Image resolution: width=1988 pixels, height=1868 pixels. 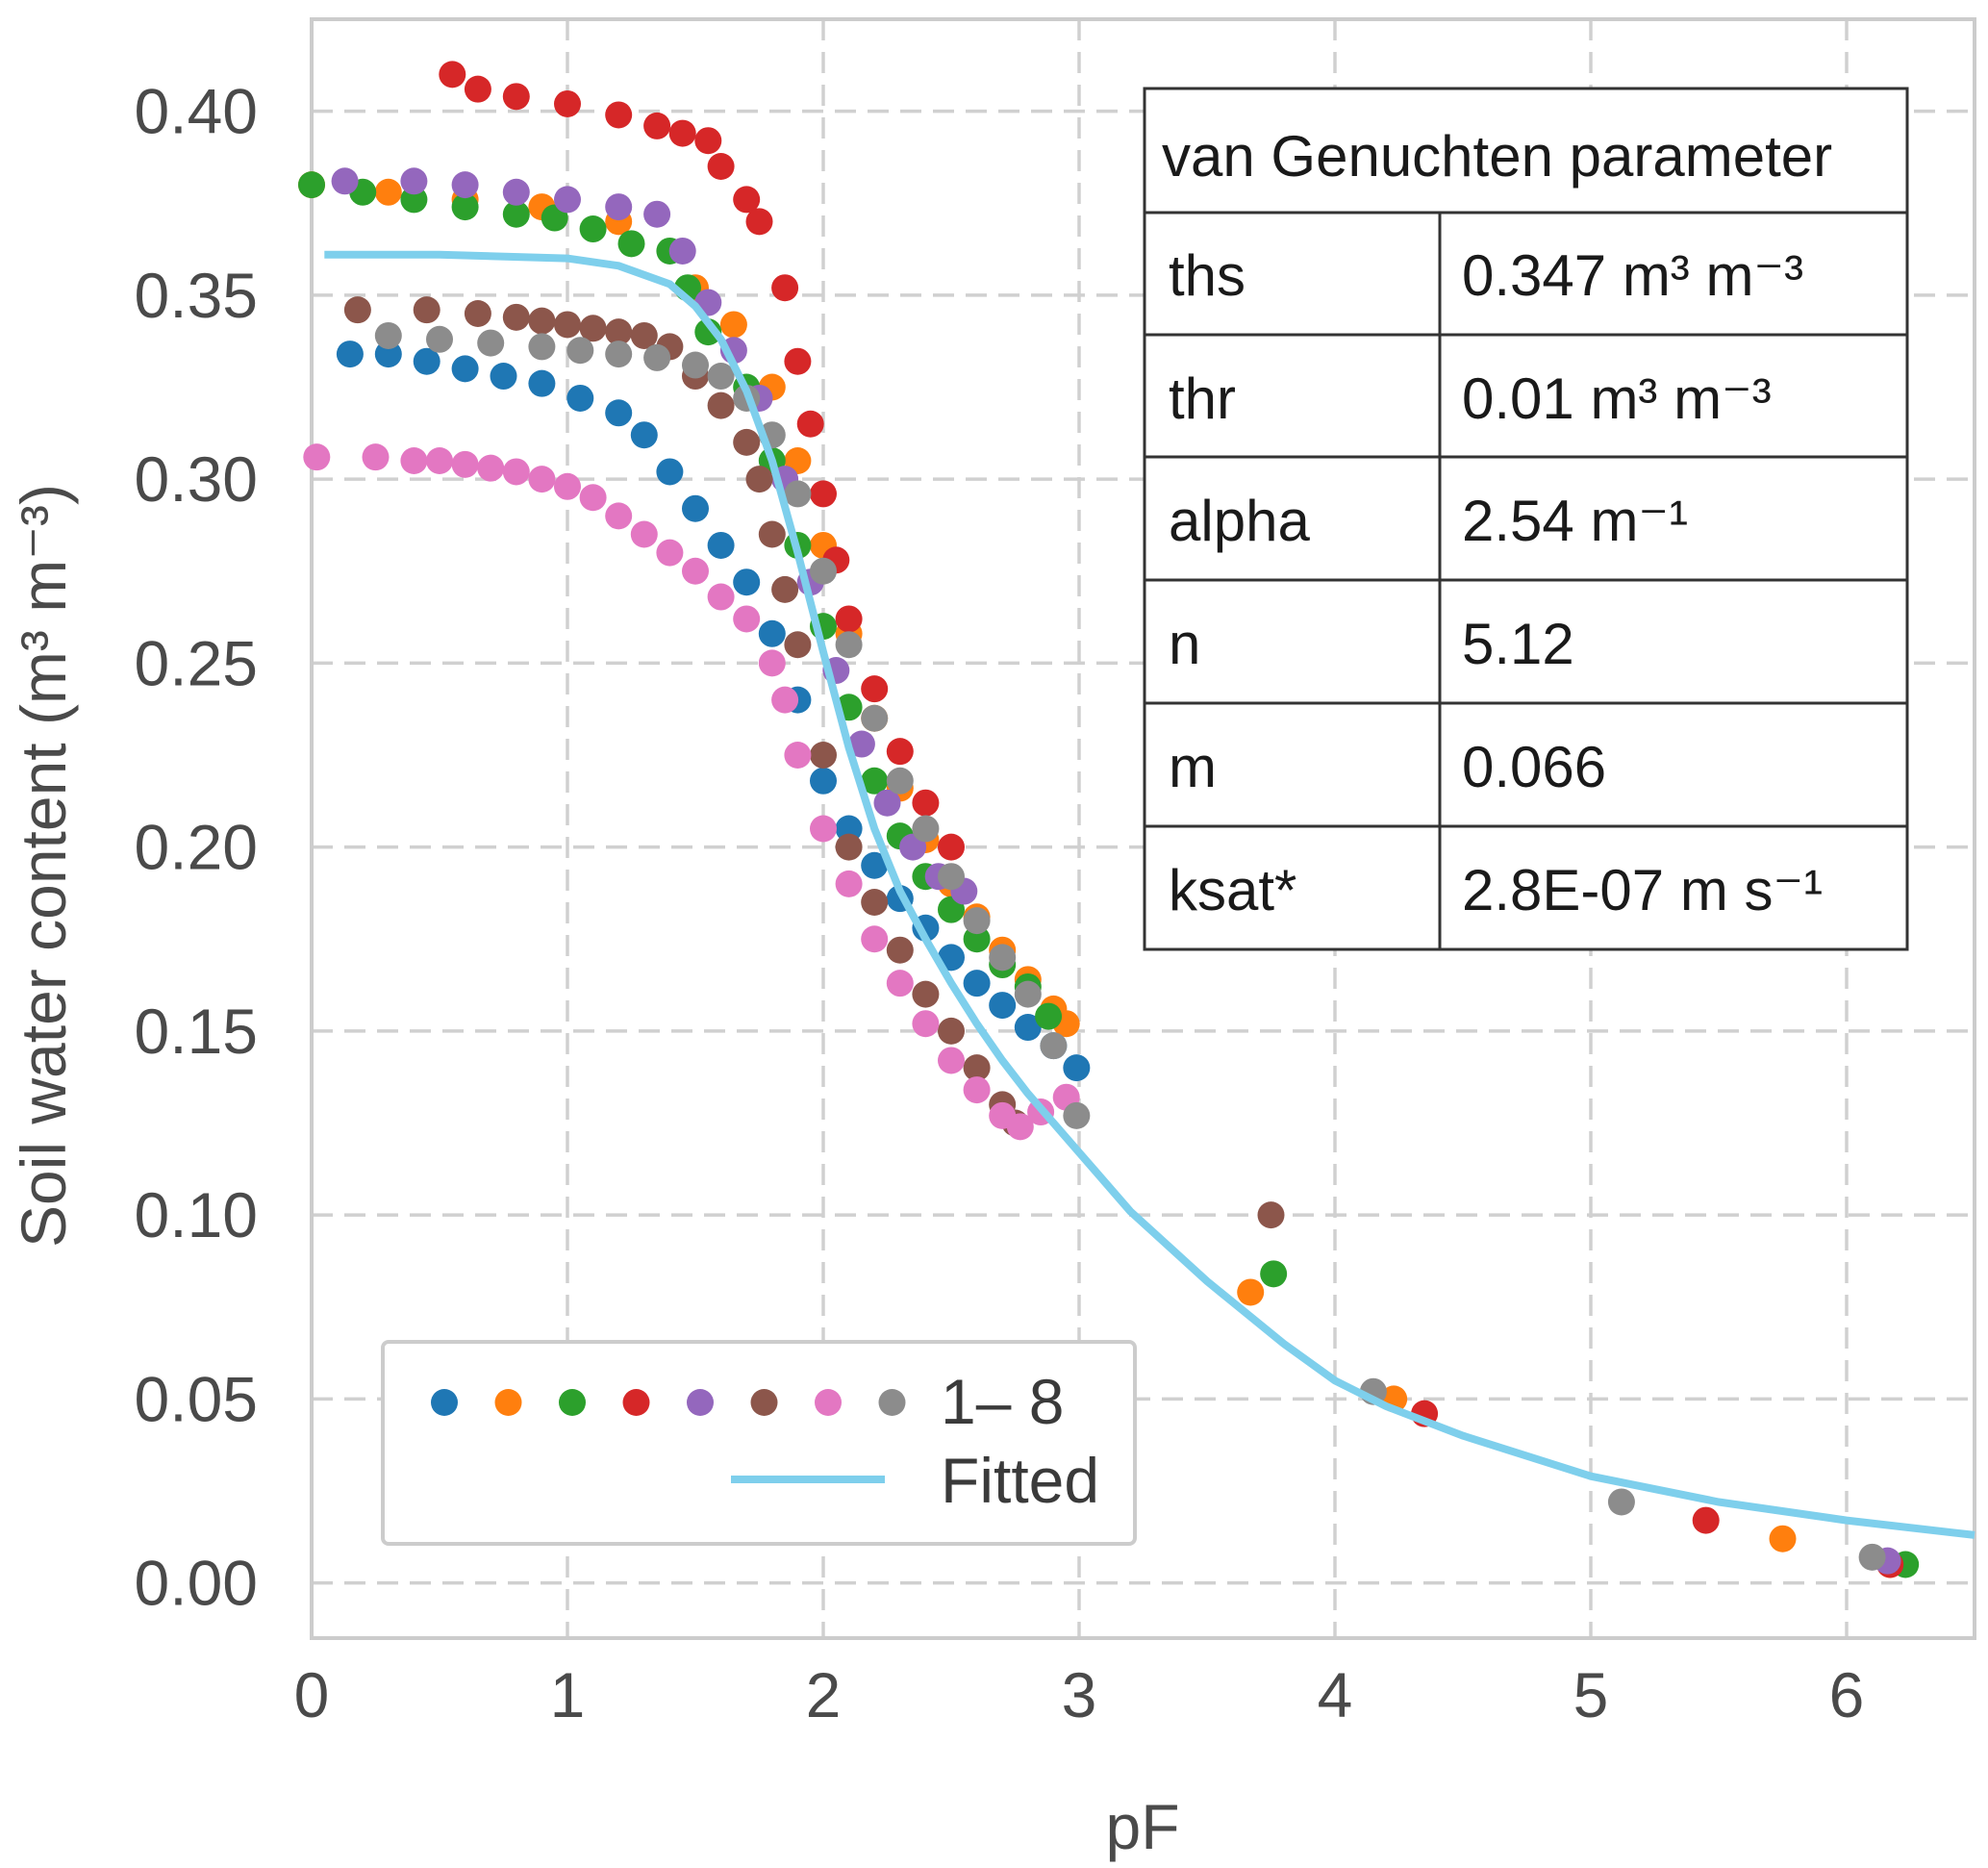 I want to click on legend: 1– 8 Fitted, so click(x=759, y=1443).